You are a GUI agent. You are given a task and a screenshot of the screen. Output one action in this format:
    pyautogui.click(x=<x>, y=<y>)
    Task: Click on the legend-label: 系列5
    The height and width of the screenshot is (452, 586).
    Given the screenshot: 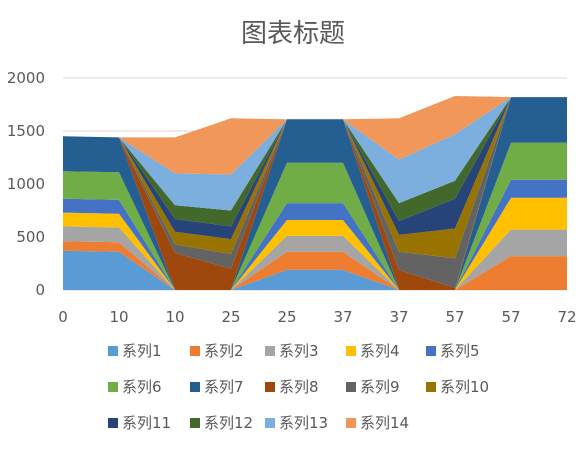 What is the action you would take?
    pyautogui.click(x=460, y=351)
    